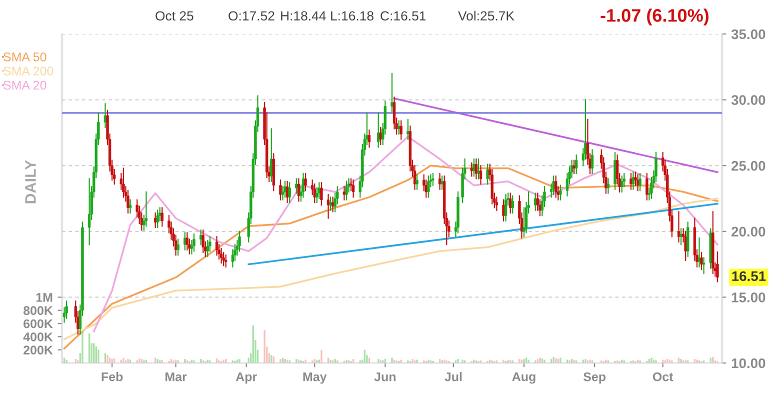 The width and height of the screenshot is (778, 396). What do you see at coordinates (594, 378) in the screenshot?
I see `x-tick-label: Sep` at bounding box center [594, 378].